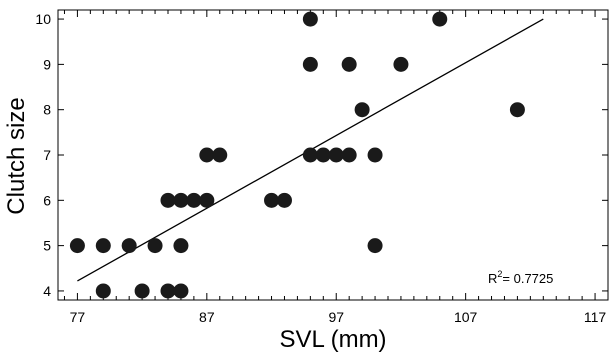 The width and height of the screenshot is (609, 356). Describe the element at coordinates (78, 317) in the screenshot. I see `x-tick-label: 77` at that location.